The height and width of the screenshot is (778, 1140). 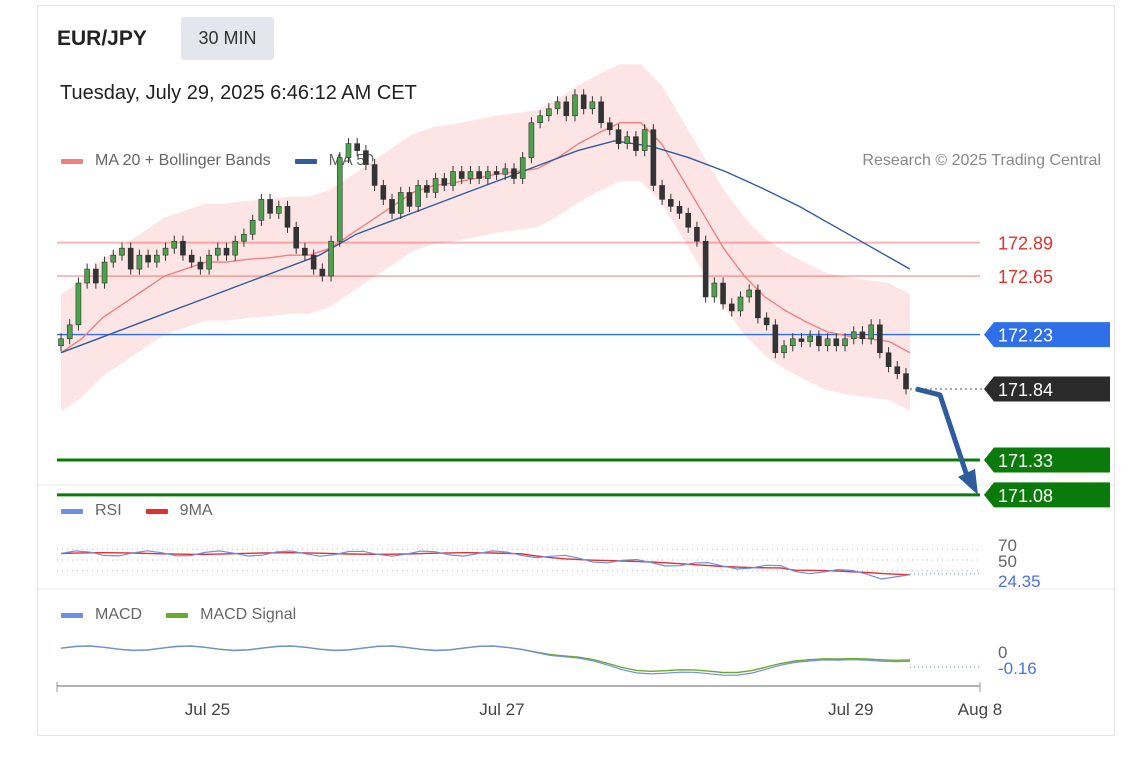 I want to click on research-credit: Research © 2025 Trading Central, so click(x=981, y=160).